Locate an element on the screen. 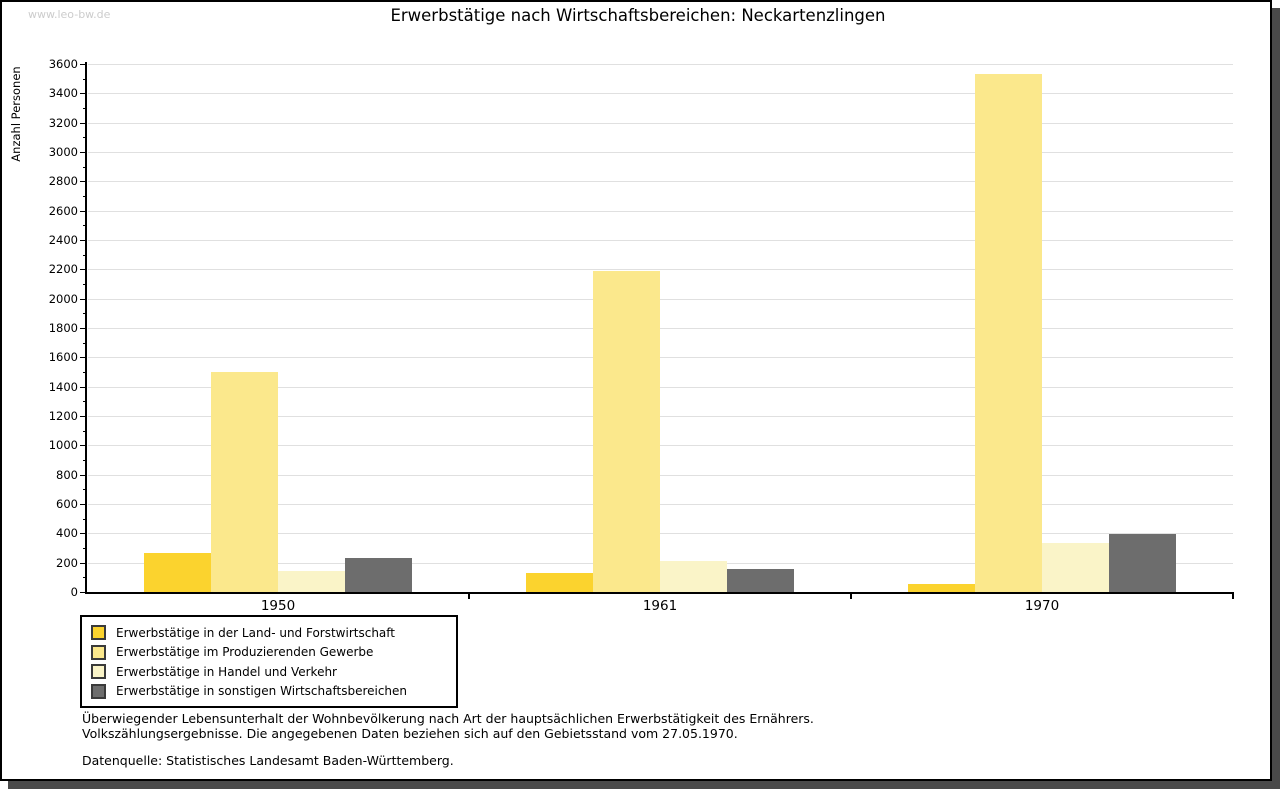 This screenshot has height=791, width=1280. y-tick-label-2800: 2800 is located at coordinates (63, 181).